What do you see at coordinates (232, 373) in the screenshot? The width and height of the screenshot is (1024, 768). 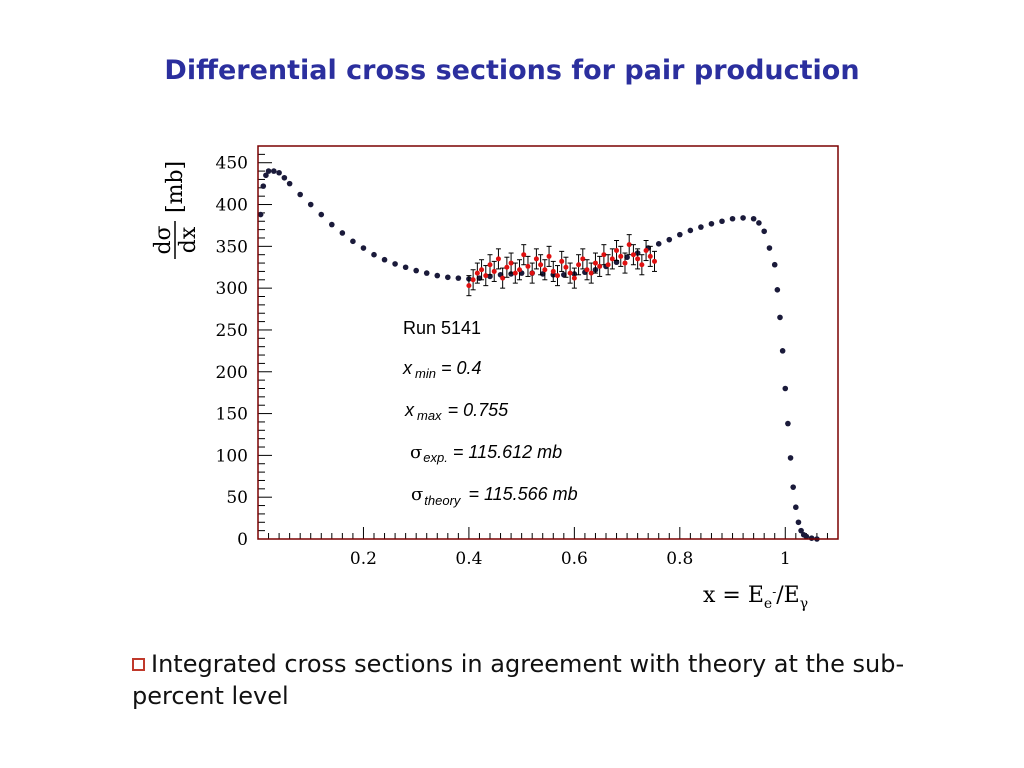 I see `y-tick-label: 200` at bounding box center [232, 373].